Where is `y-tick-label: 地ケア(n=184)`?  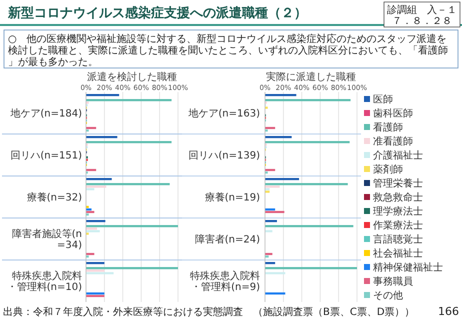
y-tick-label: 地ケア(n=184) is located at coordinates (45, 114).